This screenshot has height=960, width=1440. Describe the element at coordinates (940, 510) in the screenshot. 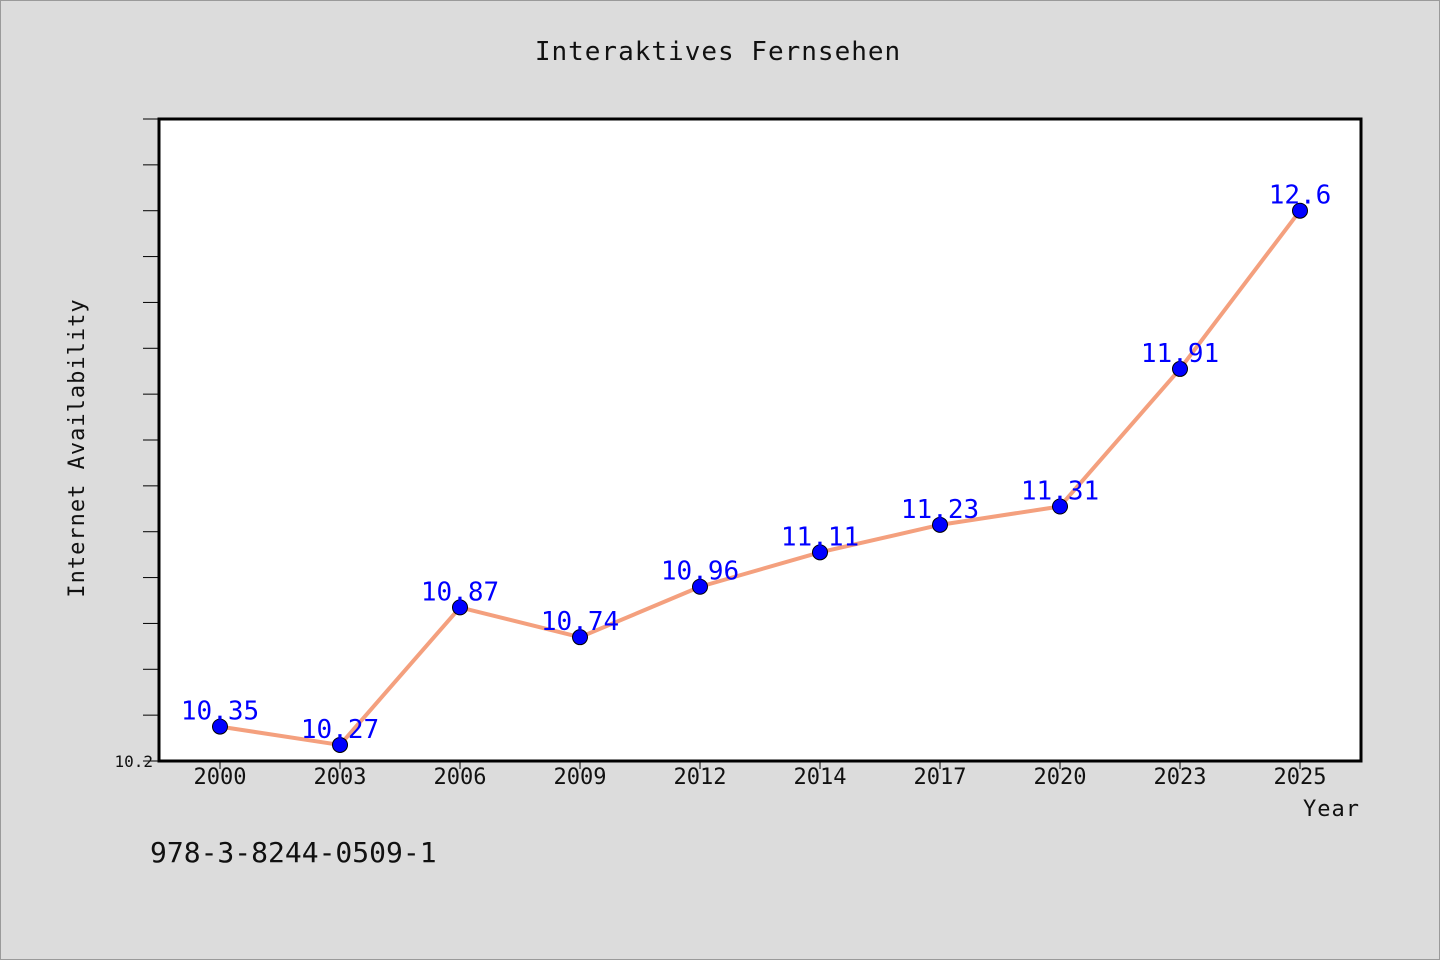

I see `data-label: 11.23` at that location.